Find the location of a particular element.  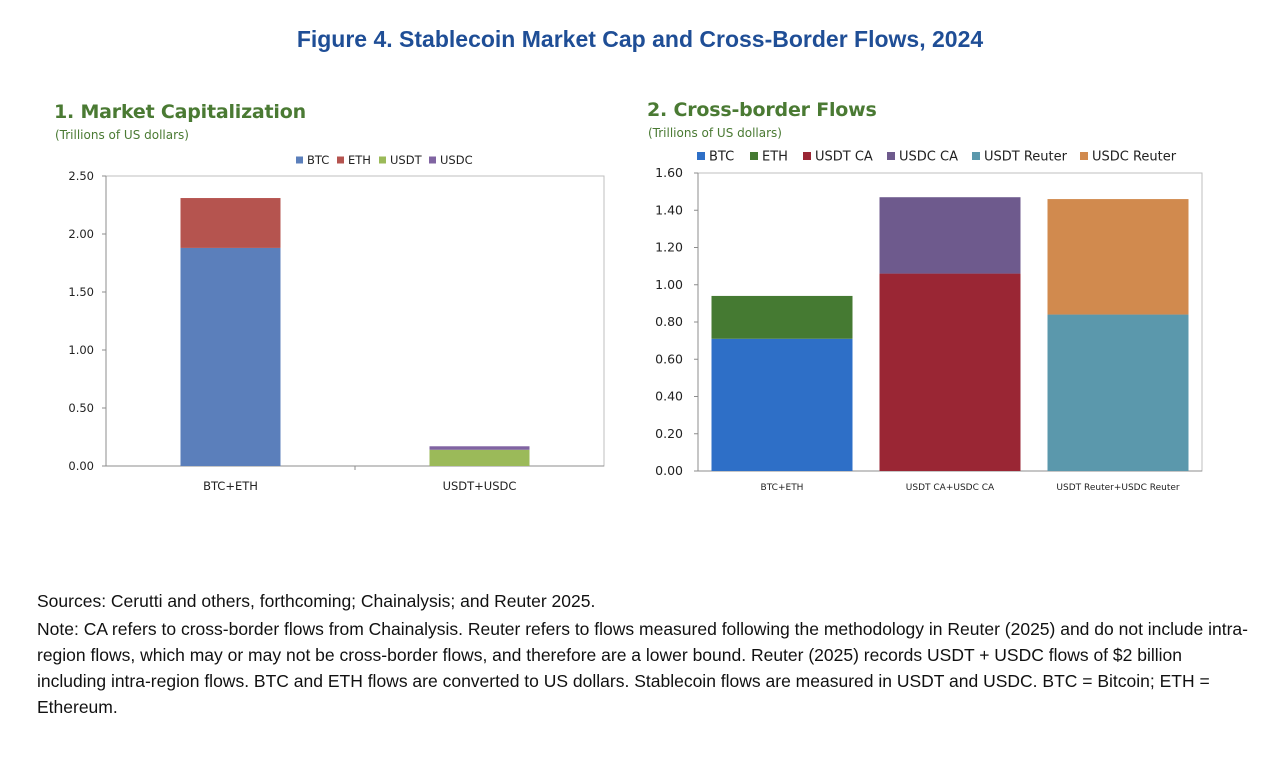

legend-label-usdc-ca: USDC CA is located at coordinates (928, 157).